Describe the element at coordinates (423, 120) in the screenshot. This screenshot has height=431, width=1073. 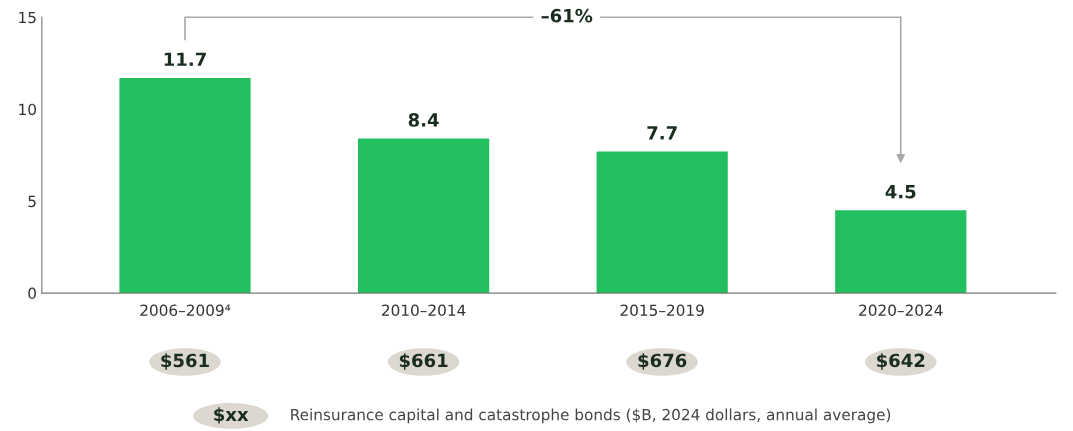
I see `data-label: 8.4` at that location.